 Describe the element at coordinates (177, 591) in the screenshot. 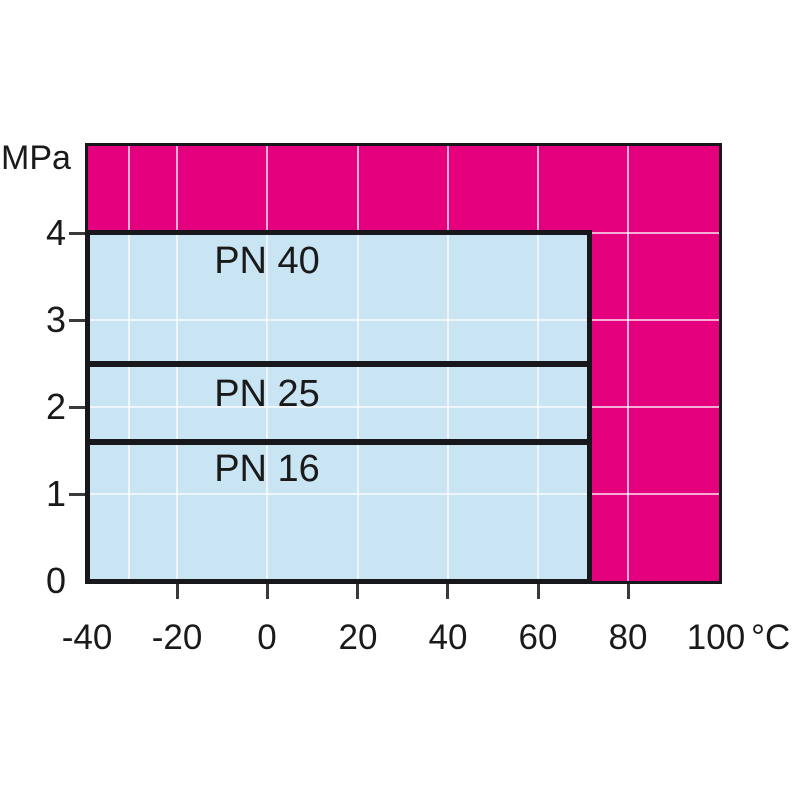

I see `x-tick-minus20` at that location.